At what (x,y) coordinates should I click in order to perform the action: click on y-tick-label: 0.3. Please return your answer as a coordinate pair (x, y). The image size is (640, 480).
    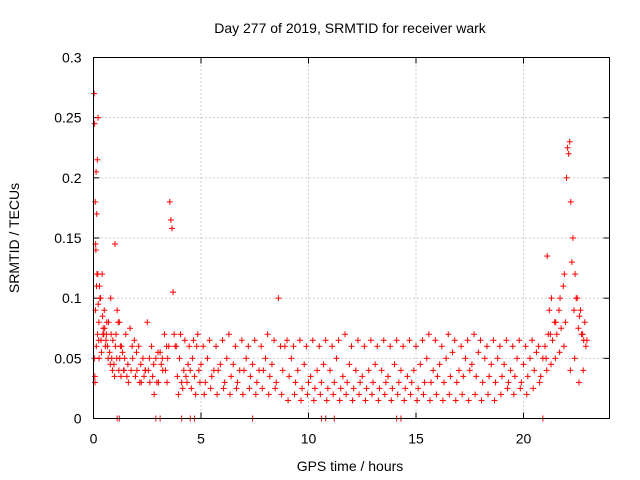
    Looking at the image, I should click on (72, 58).